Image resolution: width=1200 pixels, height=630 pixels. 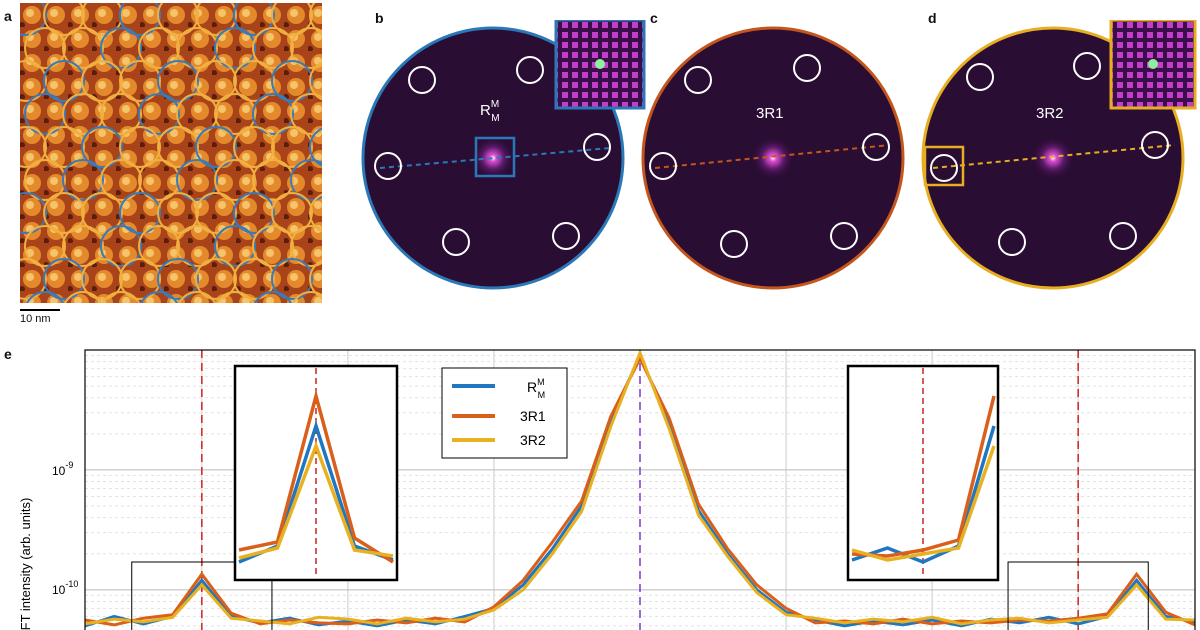 I want to click on panel-c-fft: 3R1, so click(x=773, y=158).